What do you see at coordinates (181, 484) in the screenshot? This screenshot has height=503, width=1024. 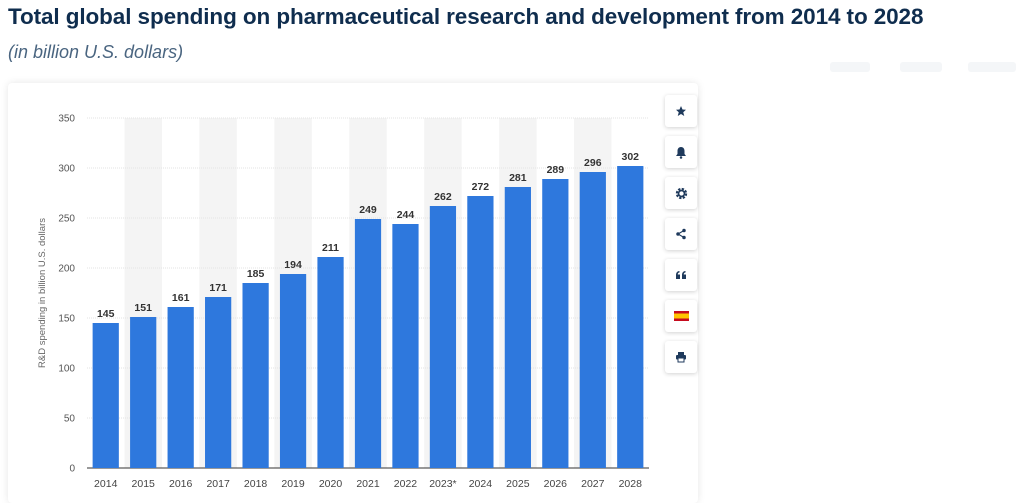 I see `x-tick-label: 2016` at bounding box center [181, 484].